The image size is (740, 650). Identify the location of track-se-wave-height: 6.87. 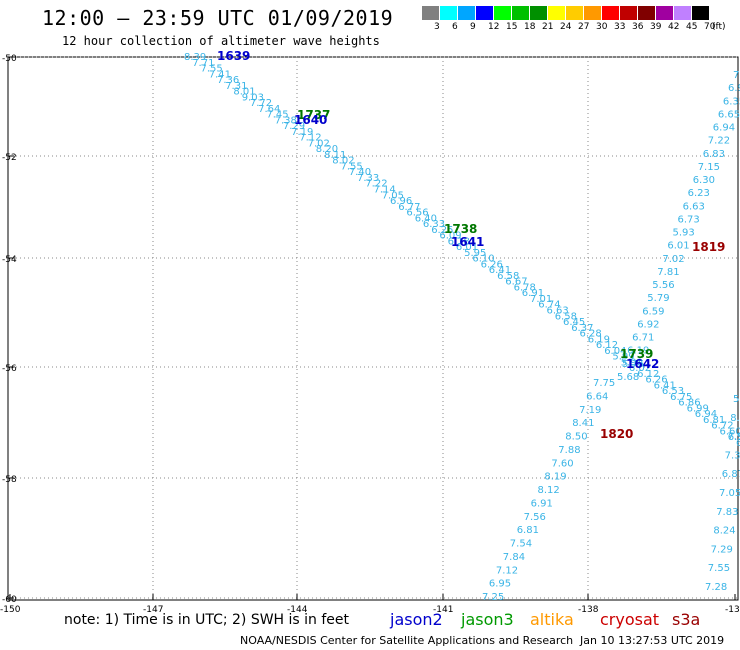
(731, 474).